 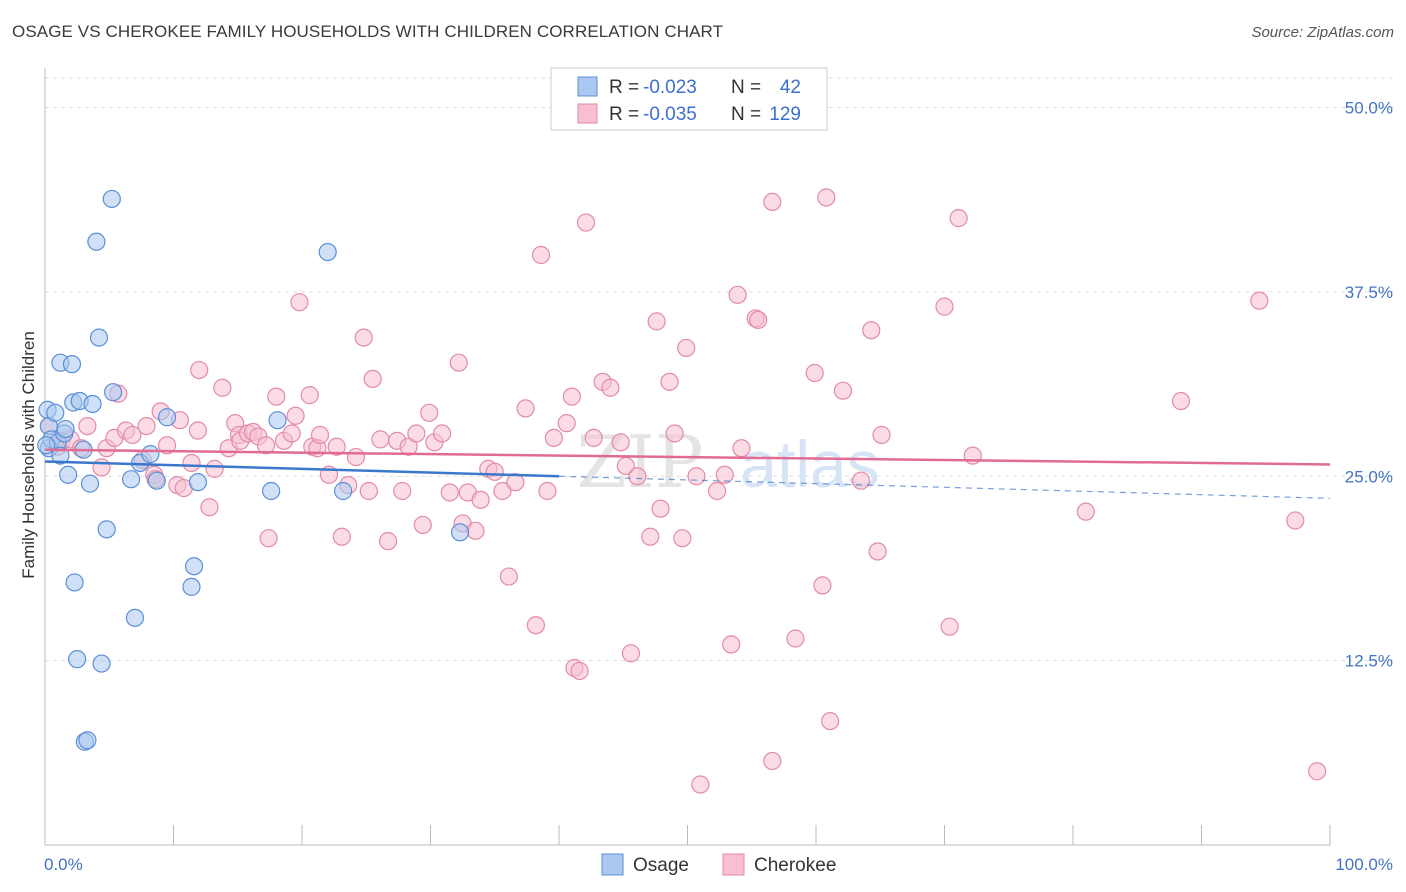 I want to click on legend-r-label-cherokee: R =, so click(x=624, y=114).